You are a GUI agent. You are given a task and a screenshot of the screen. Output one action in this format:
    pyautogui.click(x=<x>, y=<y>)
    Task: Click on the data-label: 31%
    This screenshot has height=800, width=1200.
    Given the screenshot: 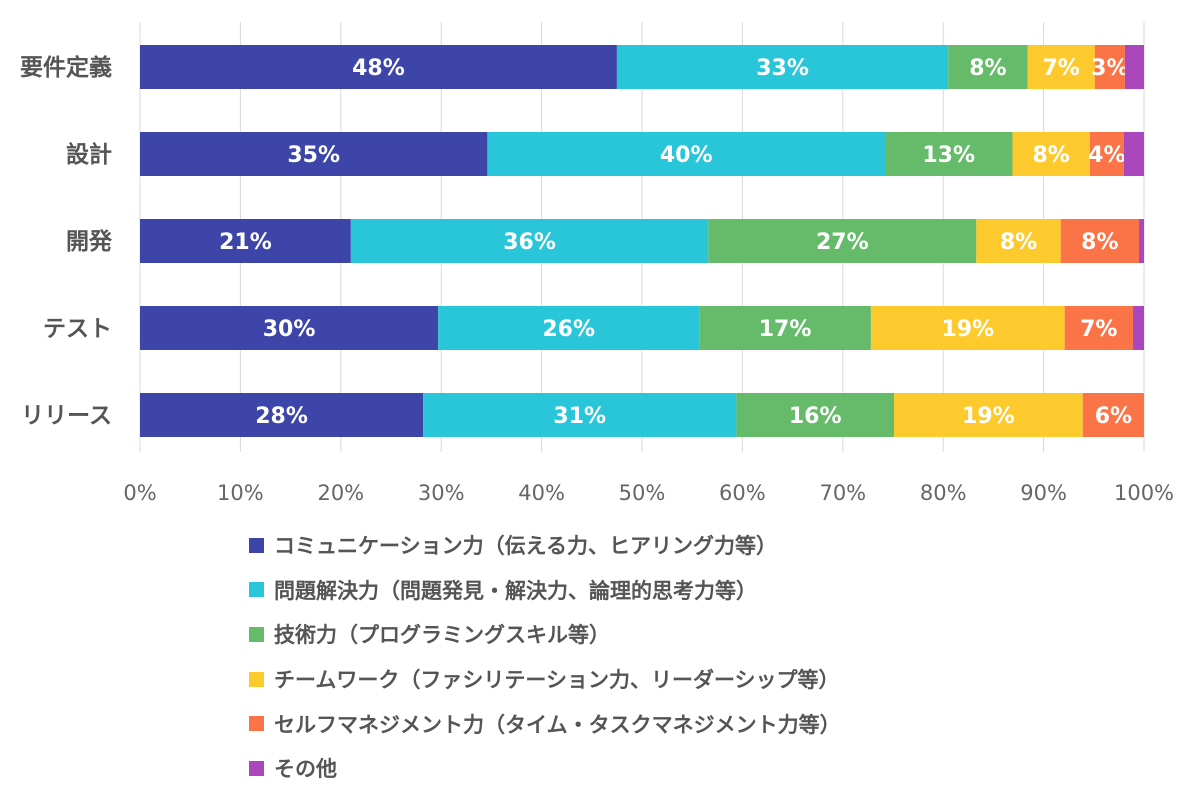 What is the action you would take?
    pyautogui.click(x=579, y=416)
    